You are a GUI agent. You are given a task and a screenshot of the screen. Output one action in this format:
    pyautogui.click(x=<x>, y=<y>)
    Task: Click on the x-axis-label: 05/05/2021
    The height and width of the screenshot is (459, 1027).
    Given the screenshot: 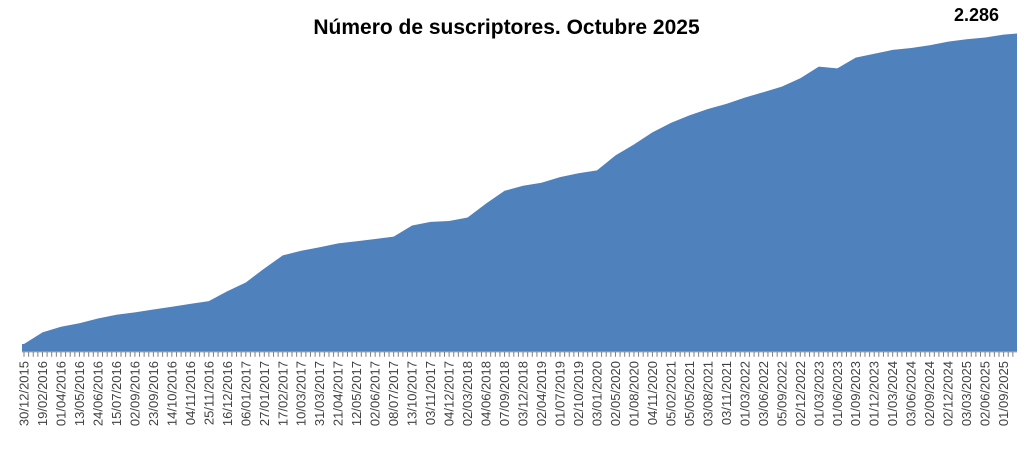 What is the action you would take?
    pyautogui.click(x=689, y=393)
    